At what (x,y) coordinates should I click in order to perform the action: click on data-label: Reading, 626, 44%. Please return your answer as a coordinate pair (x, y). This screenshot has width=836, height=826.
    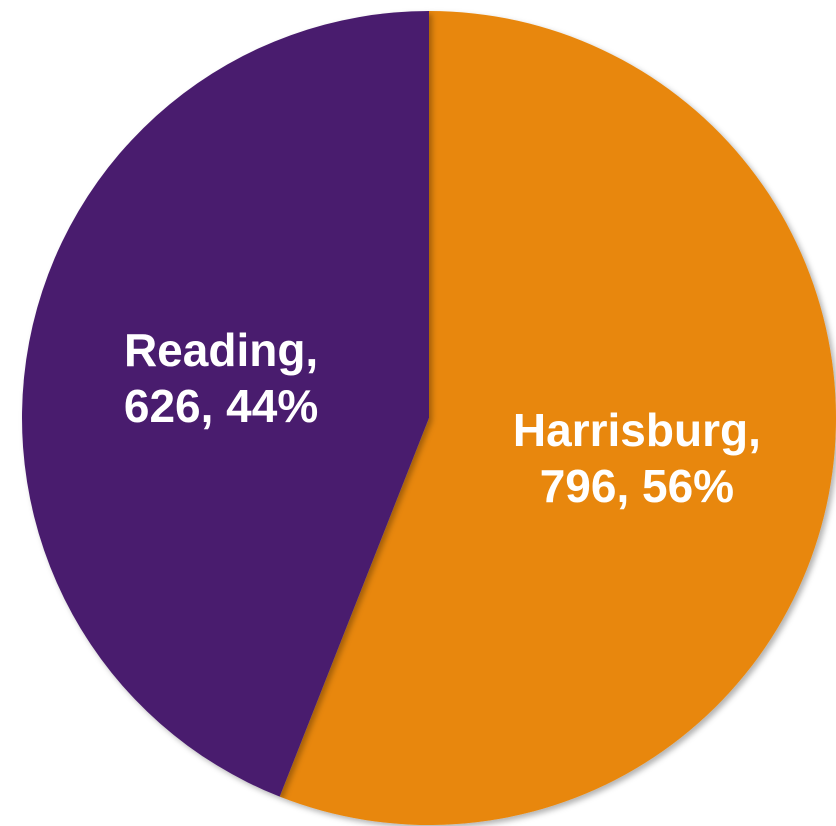
    Looking at the image, I should click on (221, 378).